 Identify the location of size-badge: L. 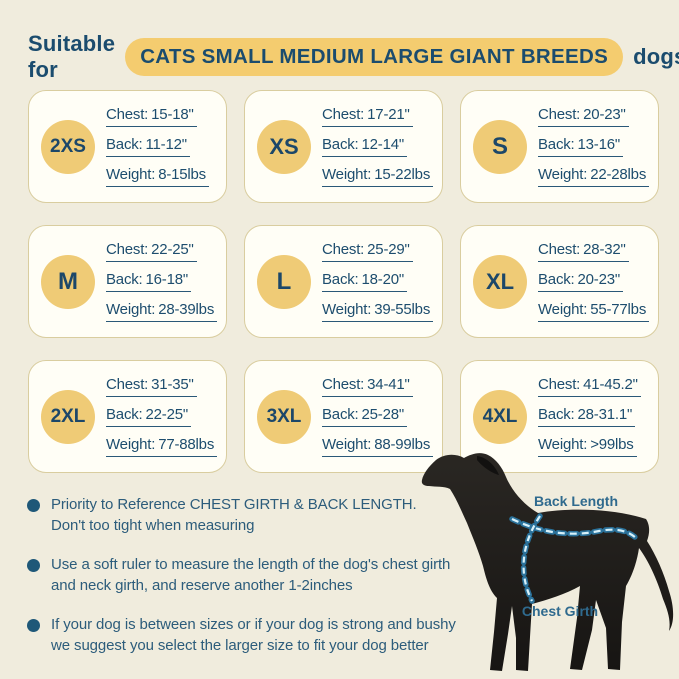
(284, 281).